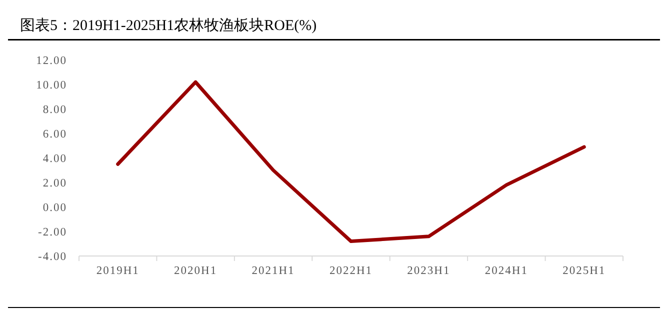 The image size is (666, 329). Describe the element at coordinates (168, 25) in the screenshot. I see `chart-title: 图表5：2019H1-2025H1农林牧渔板块ROE(%)` at that location.